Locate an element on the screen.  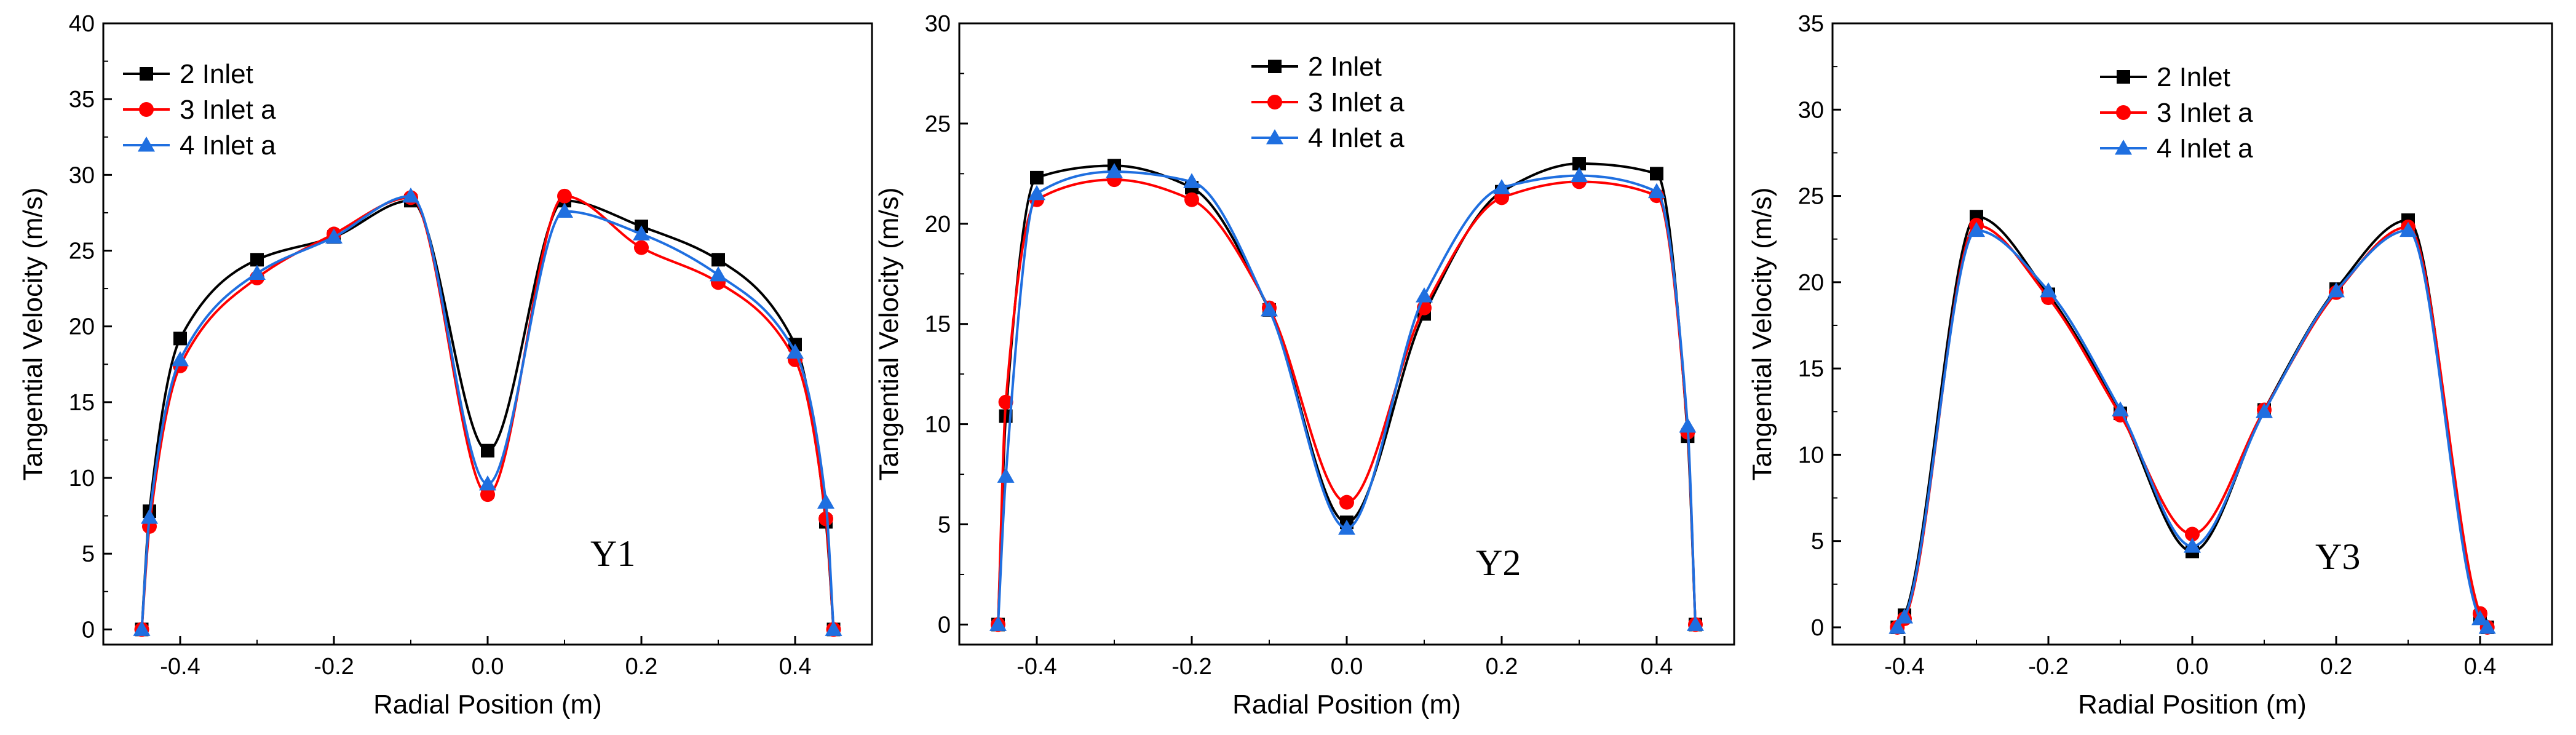
y-tick-label: 15 is located at coordinates (938, 325).